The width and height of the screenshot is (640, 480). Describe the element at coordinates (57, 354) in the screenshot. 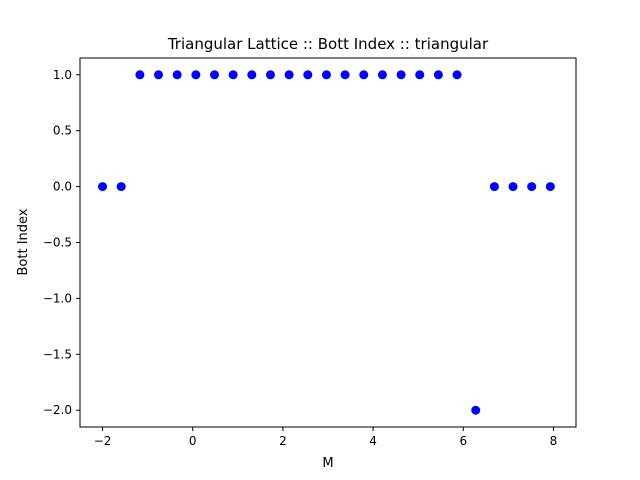

I see `y-tick-label: −1.5` at that location.